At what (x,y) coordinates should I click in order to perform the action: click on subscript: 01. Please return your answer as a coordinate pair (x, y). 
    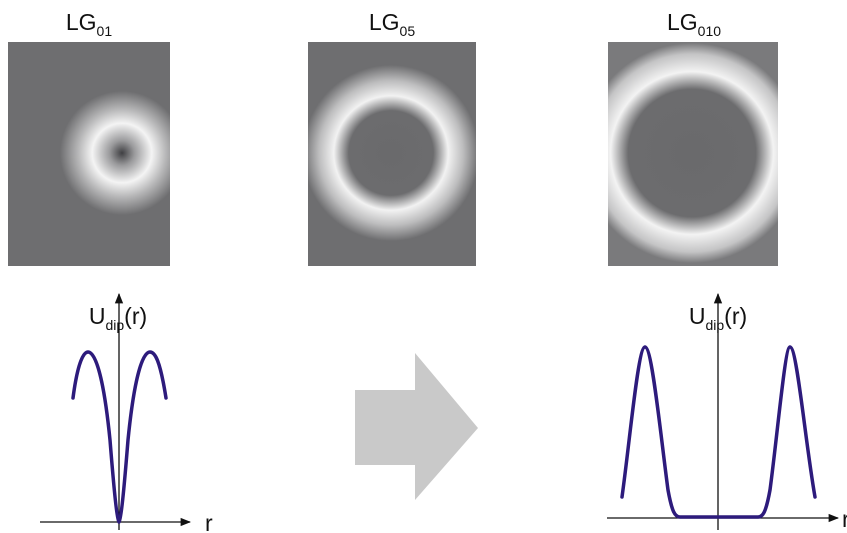
    Looking at the image, I should click on (105, 31).